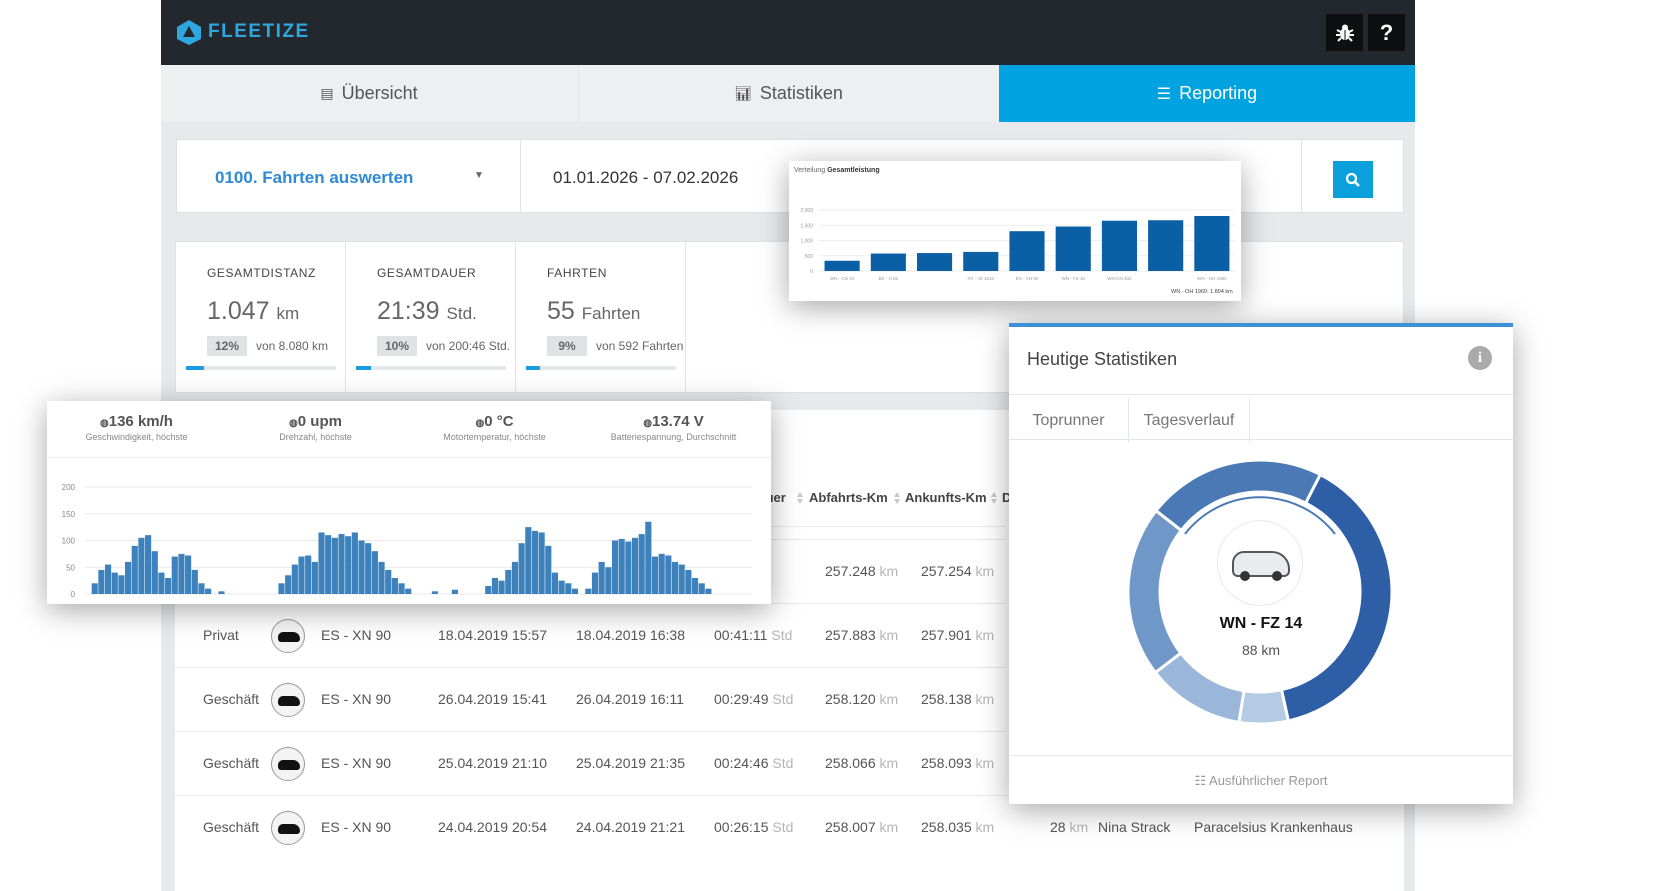  What do you see at coordinates (1353, 179) in the screenshot?
I see `search-button` at bounding box center [1353, 179].